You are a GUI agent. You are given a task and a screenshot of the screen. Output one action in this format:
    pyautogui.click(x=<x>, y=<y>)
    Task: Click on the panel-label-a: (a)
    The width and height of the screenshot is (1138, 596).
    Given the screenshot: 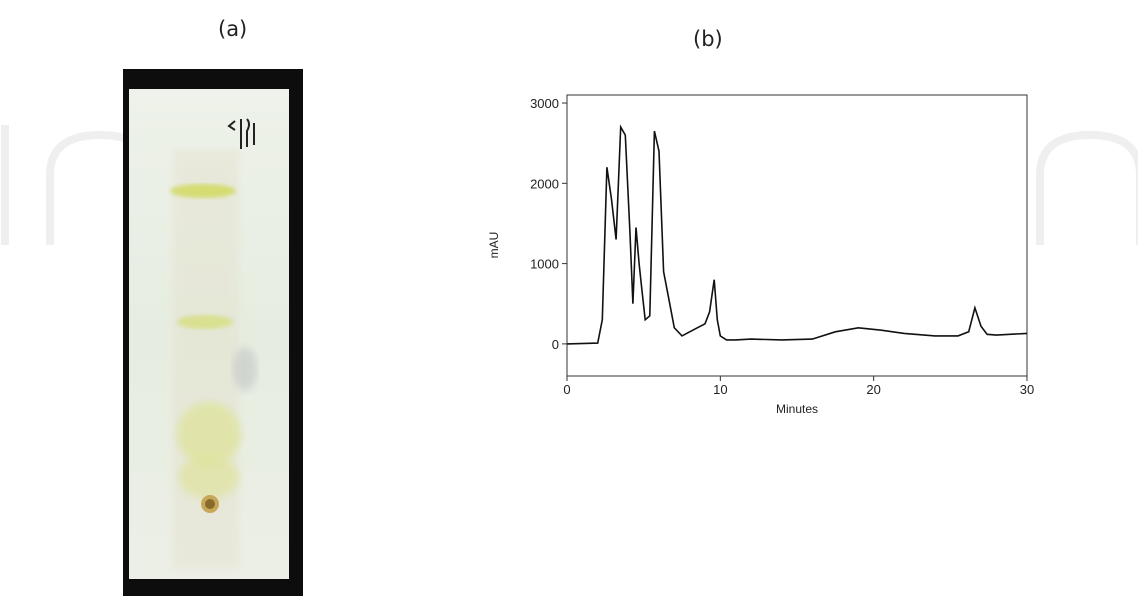 What is the action you would take?
    pyautogui.click(x=233, y=29)
    